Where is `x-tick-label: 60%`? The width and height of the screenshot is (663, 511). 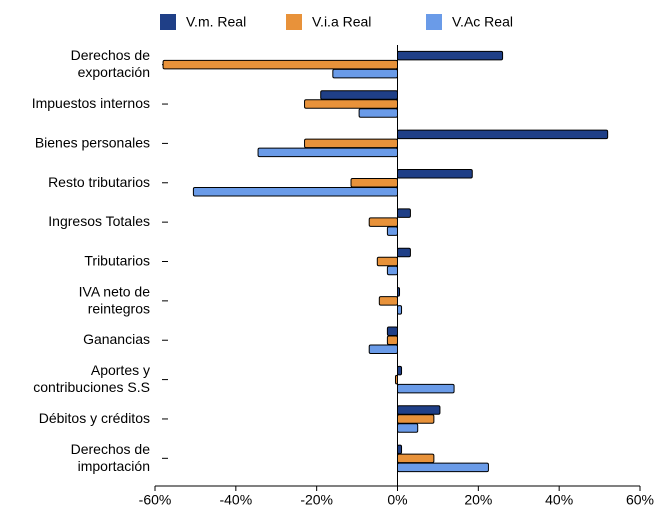
x-tick-label: 60% is located at coordinates (640, 499).